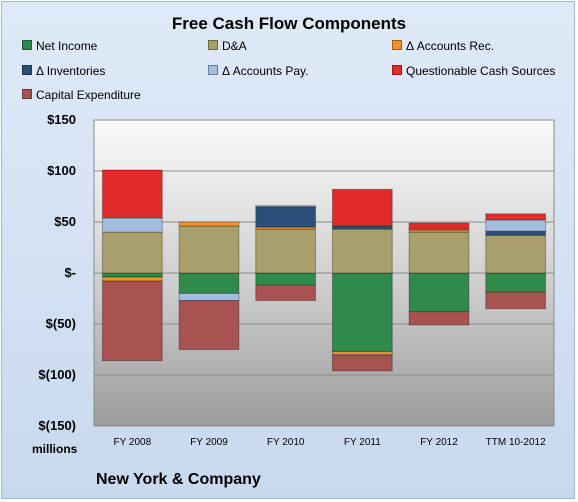 This screenshot has height=502, width=578. Describe the element at coordinates (286, 442) in the screenshot. I see `x-tick-label: FY 2010` at that location.